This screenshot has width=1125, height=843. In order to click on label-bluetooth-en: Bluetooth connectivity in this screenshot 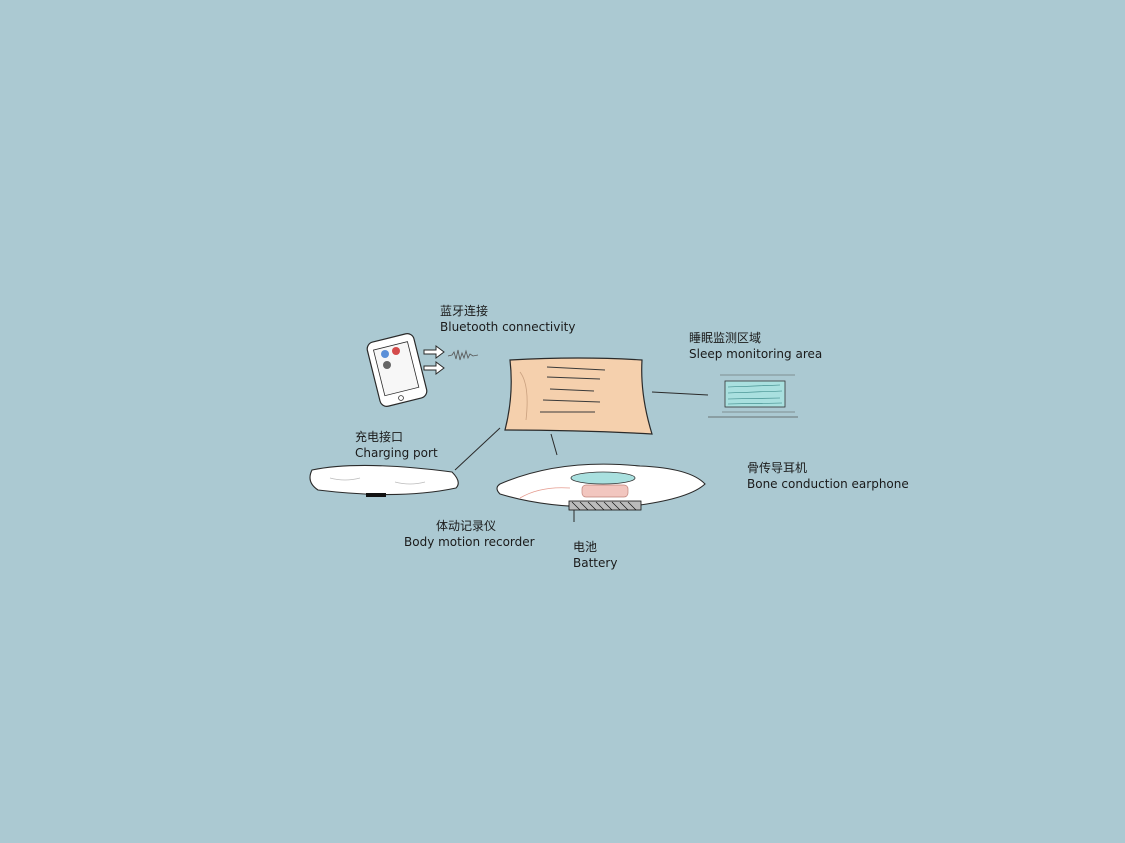, I will do `click(508, 327)`.